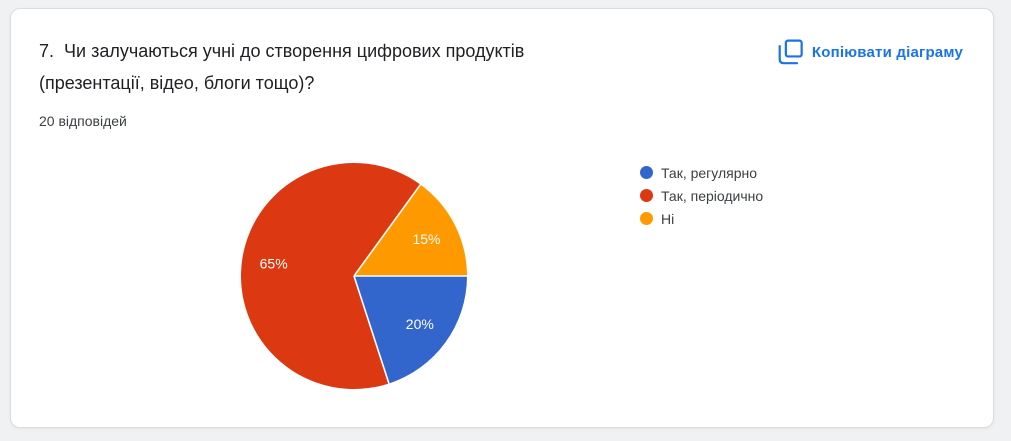  I want to click on legend-item: Ні, so click(701, 218).